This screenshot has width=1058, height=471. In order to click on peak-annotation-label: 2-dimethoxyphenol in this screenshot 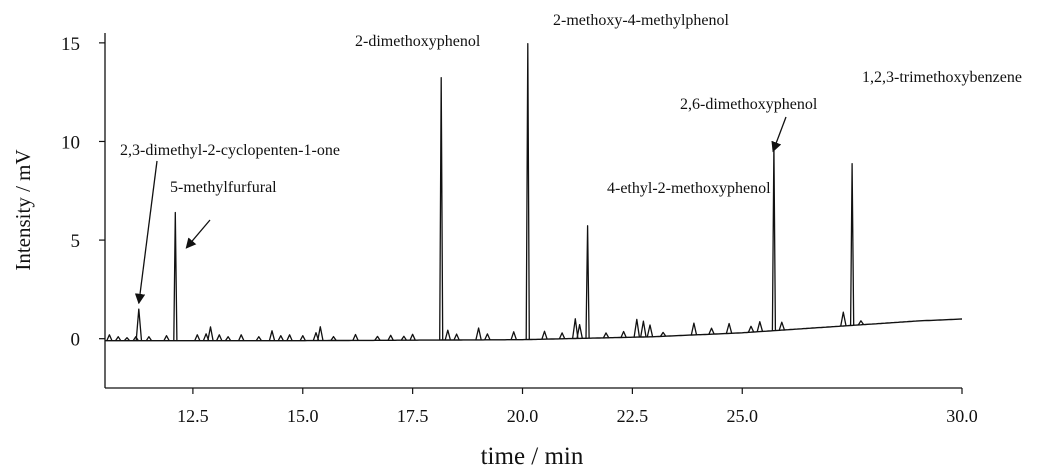, I will do `click(418, 41)`.